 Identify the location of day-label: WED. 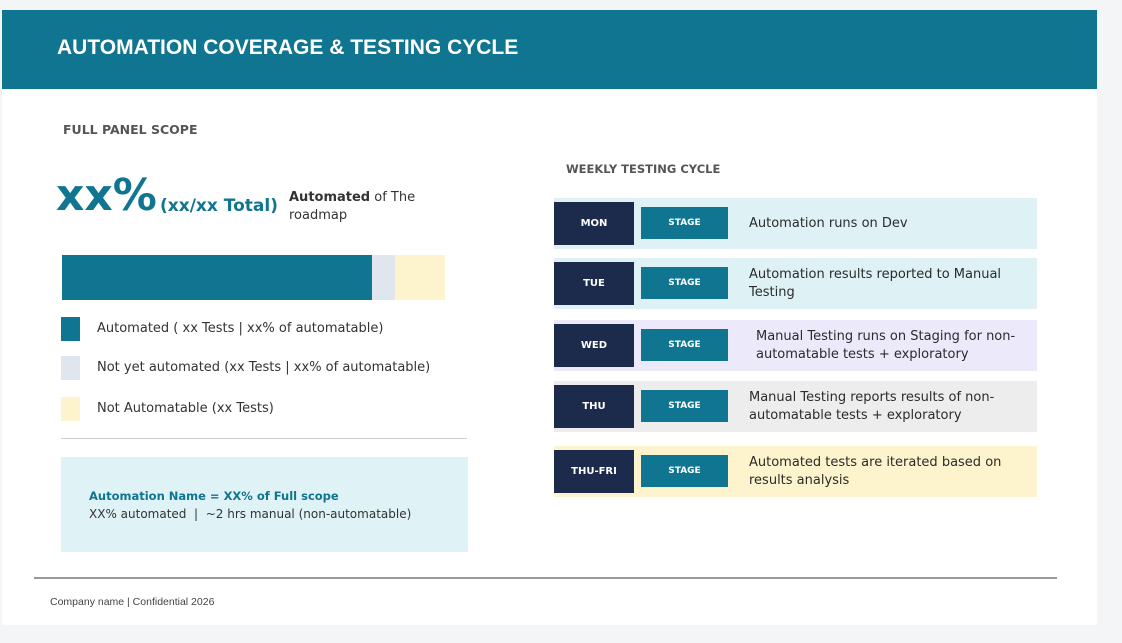
(594, 345).